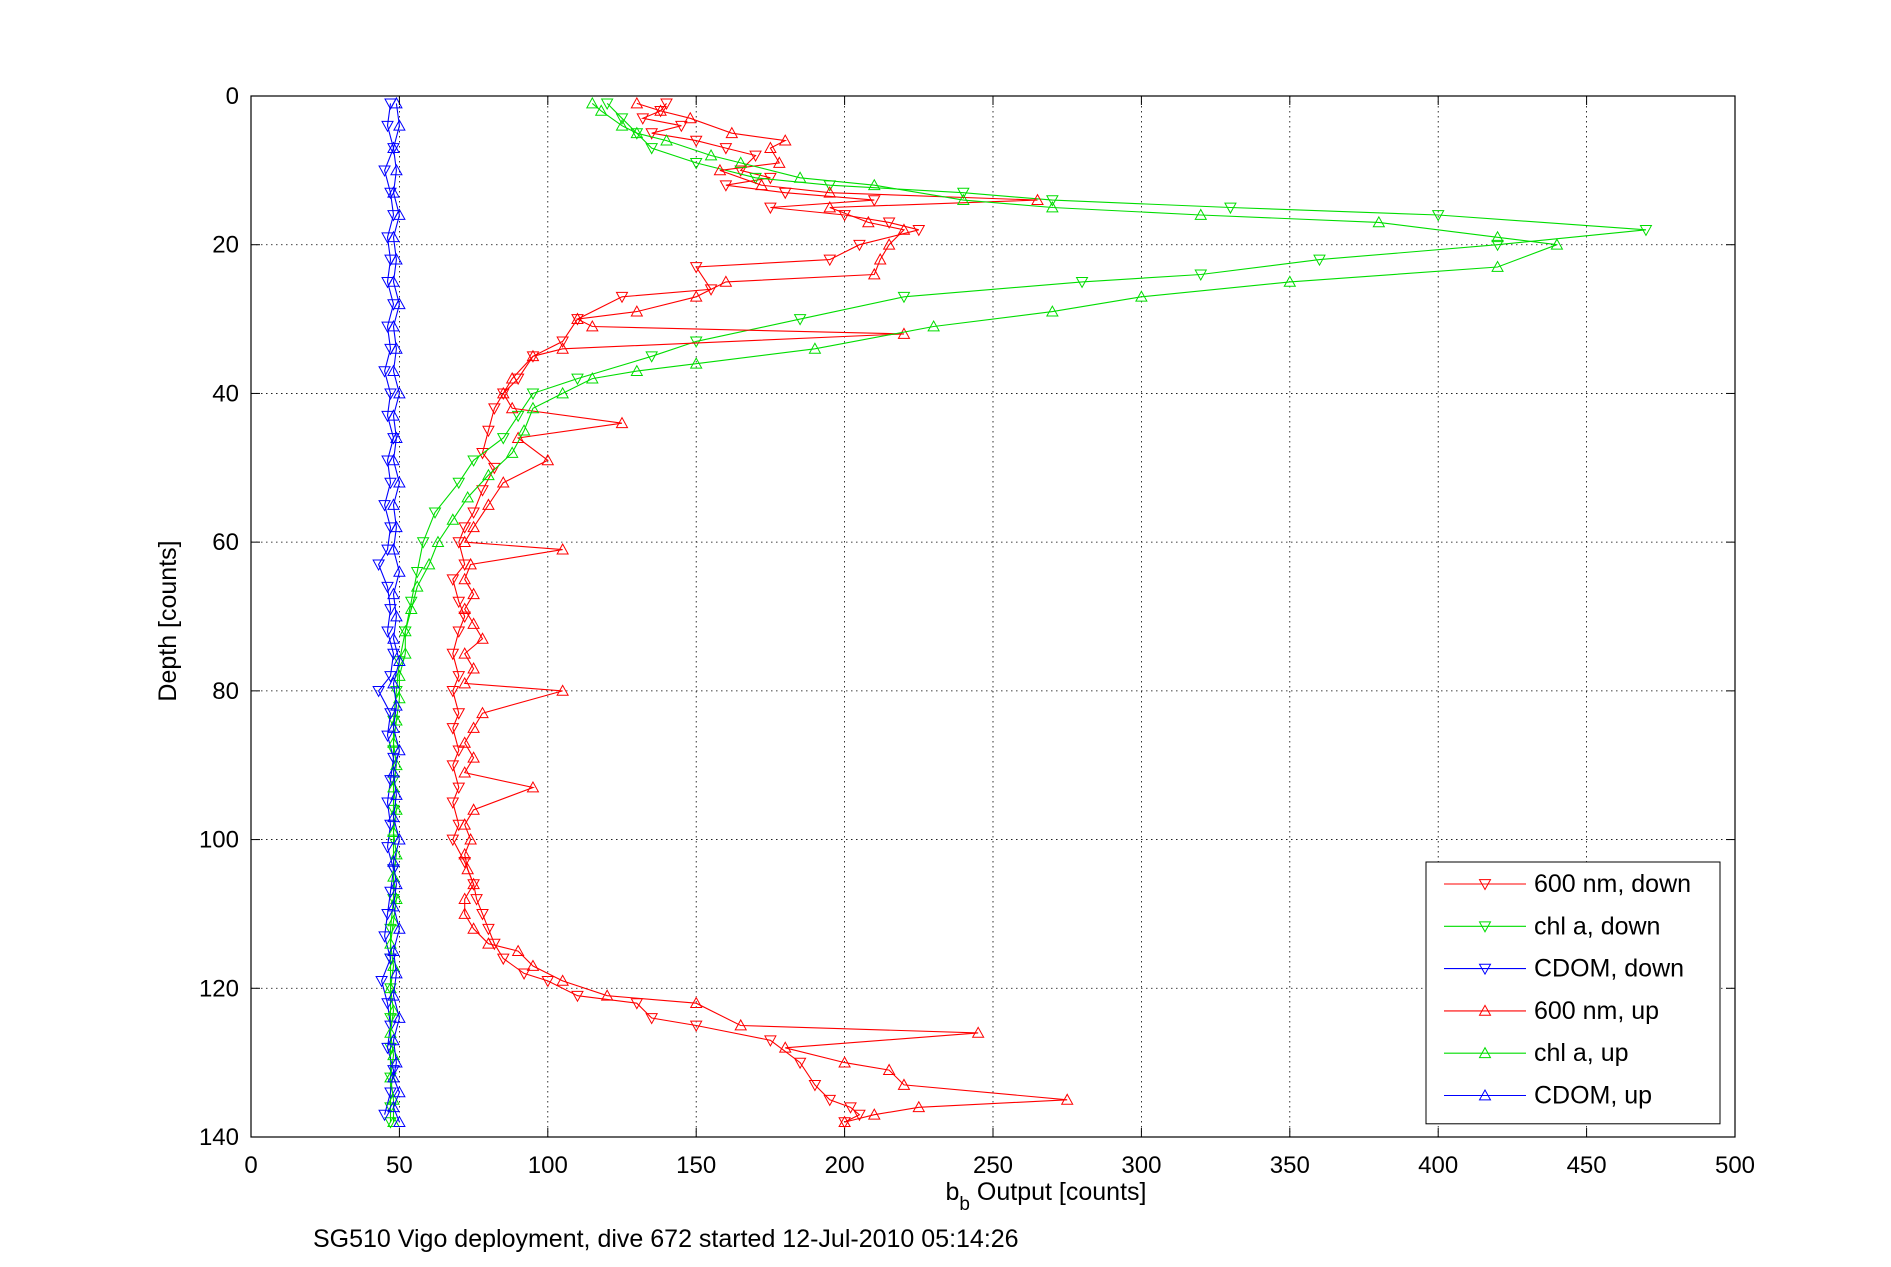 The width and height of the screenshot is (1891, 1267). What do you see at coordinates (1593, 1096) in the screenshot?
I see `legend-label: CDOM, up` at bounding box center [1593, 1096].